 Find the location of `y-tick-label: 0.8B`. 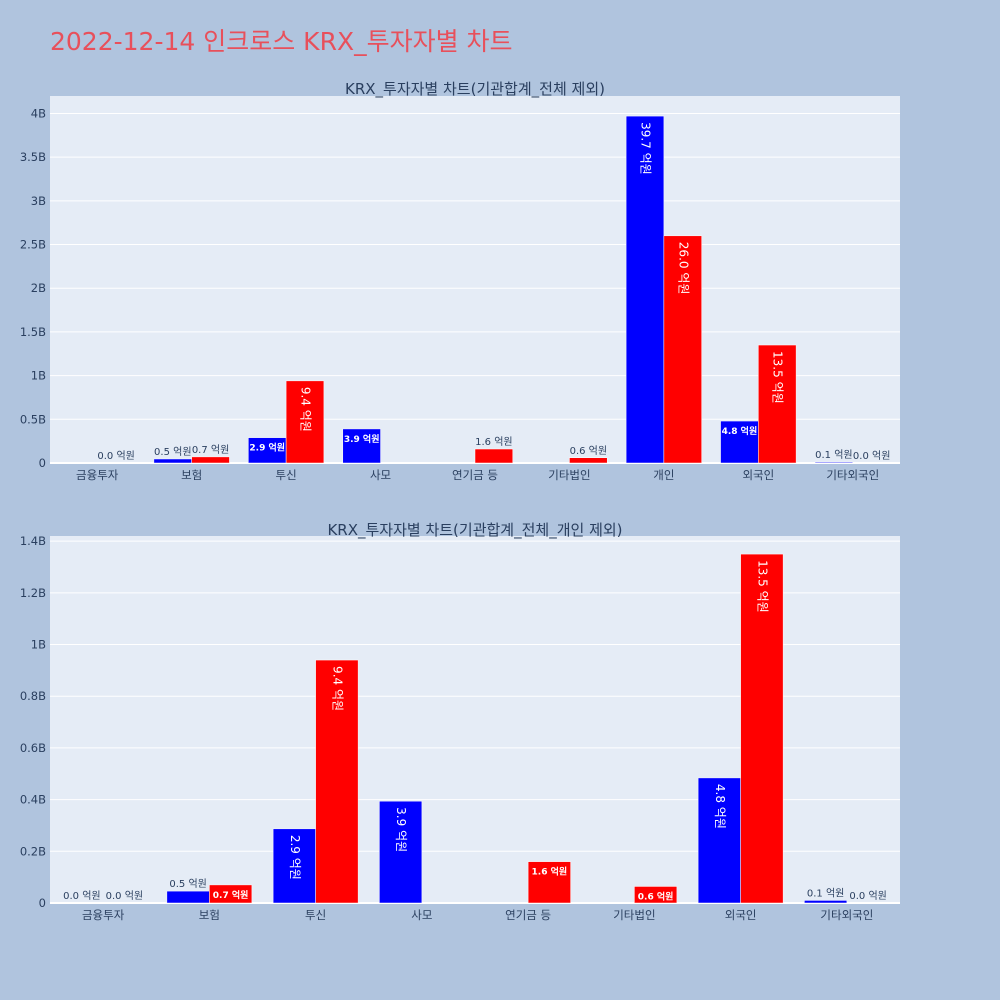

y-tick-label: 0.8B is located at coordinates (33, 696).